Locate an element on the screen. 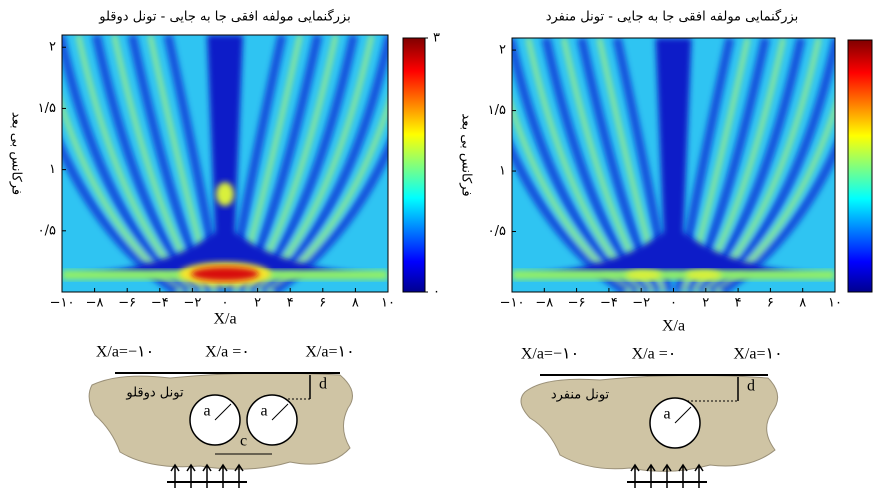 The height and width of the screenshot is (493, 878). bottom-band is located at coordinates (673, 275).